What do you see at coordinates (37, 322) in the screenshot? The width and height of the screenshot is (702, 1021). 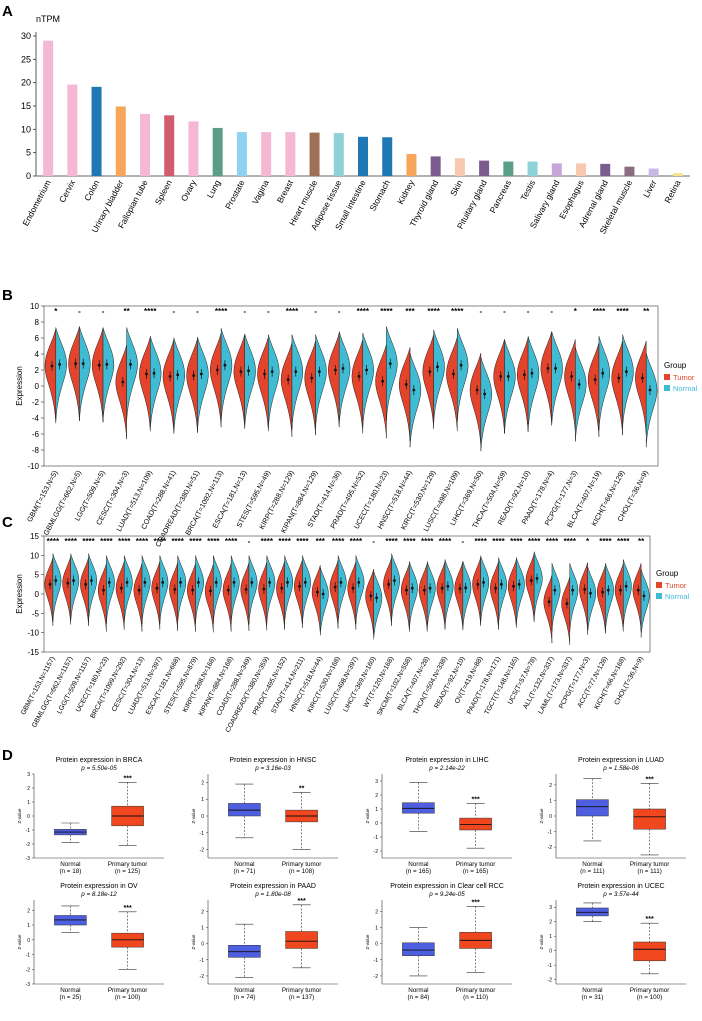 I see `y-tick-label: 8` at bounding box center [37, 322].